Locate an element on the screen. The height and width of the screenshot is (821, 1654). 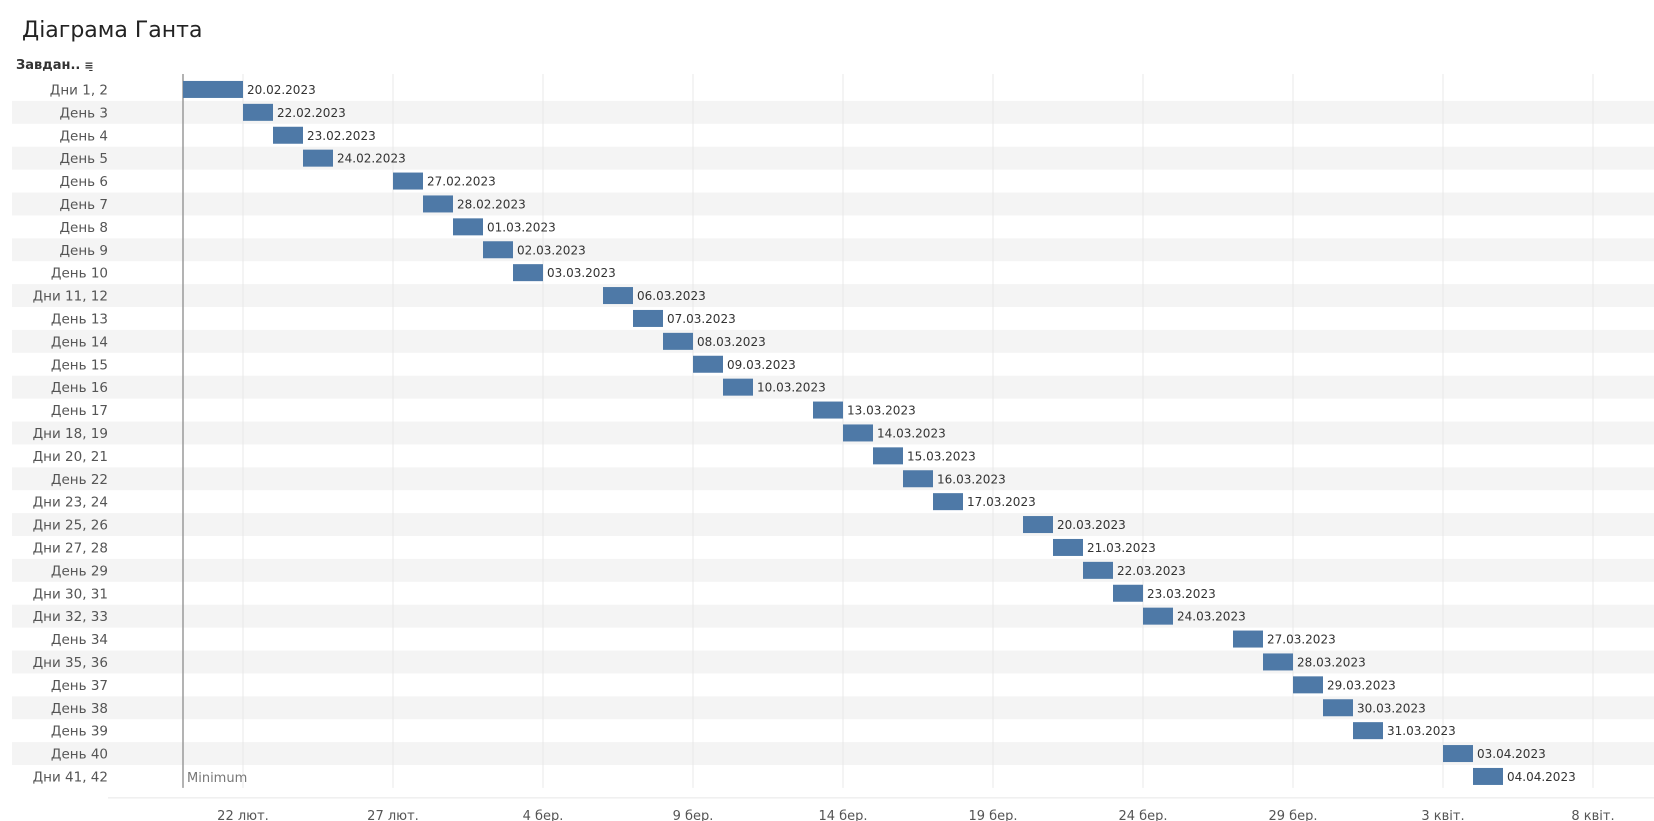
bar-date-label: 24.02.2023 is located at coordinates (371, 159).